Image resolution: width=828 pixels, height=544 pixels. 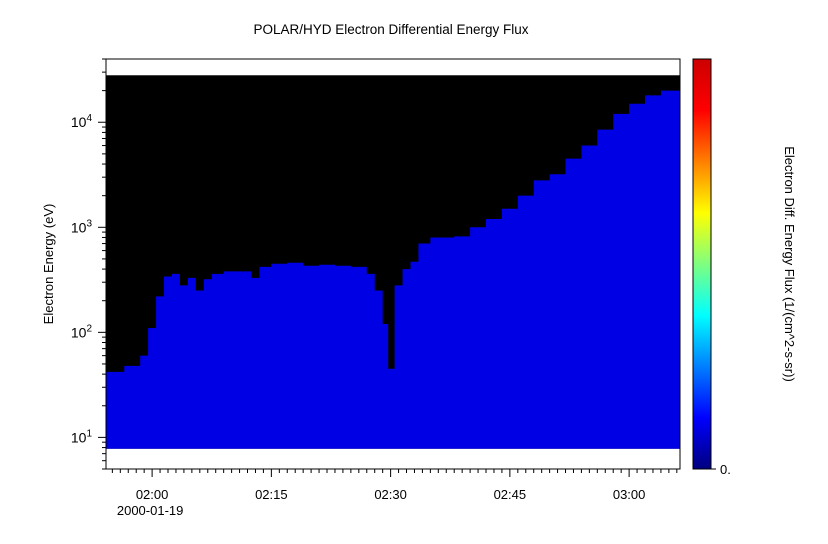 I want to click on x-tick-label: 02:15, so click(x=271, y=494).